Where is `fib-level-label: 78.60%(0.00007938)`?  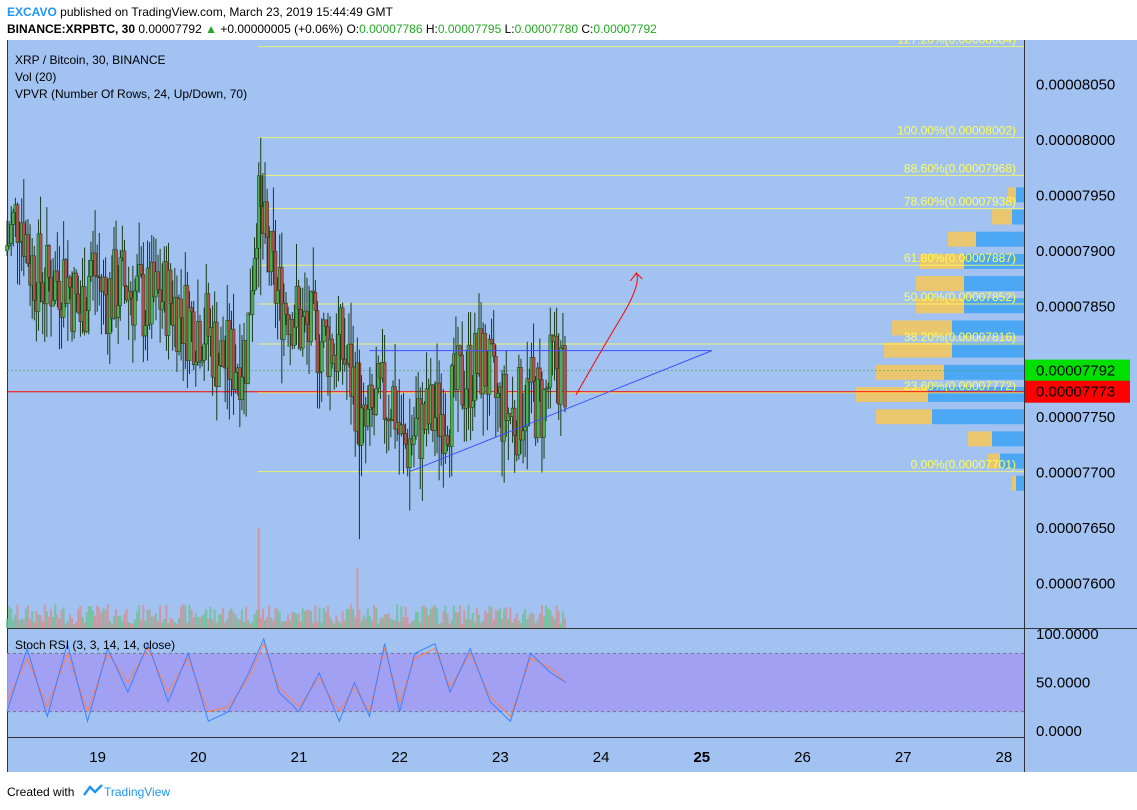
fib-level-label: 78.60%(0.00007938) is located at coordinates (960, 202).